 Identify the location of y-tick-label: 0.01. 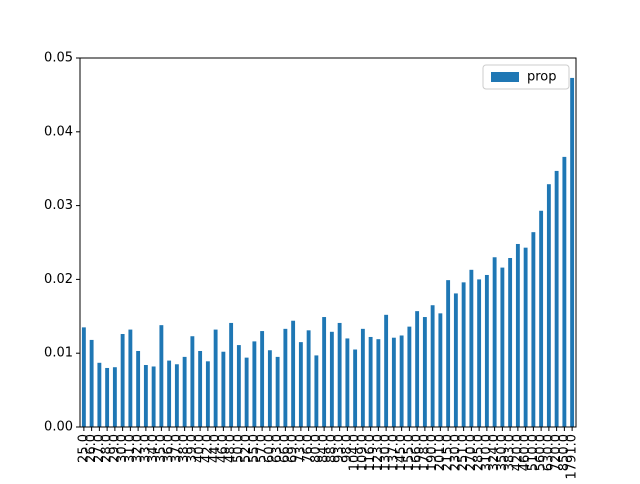
(58, 353).